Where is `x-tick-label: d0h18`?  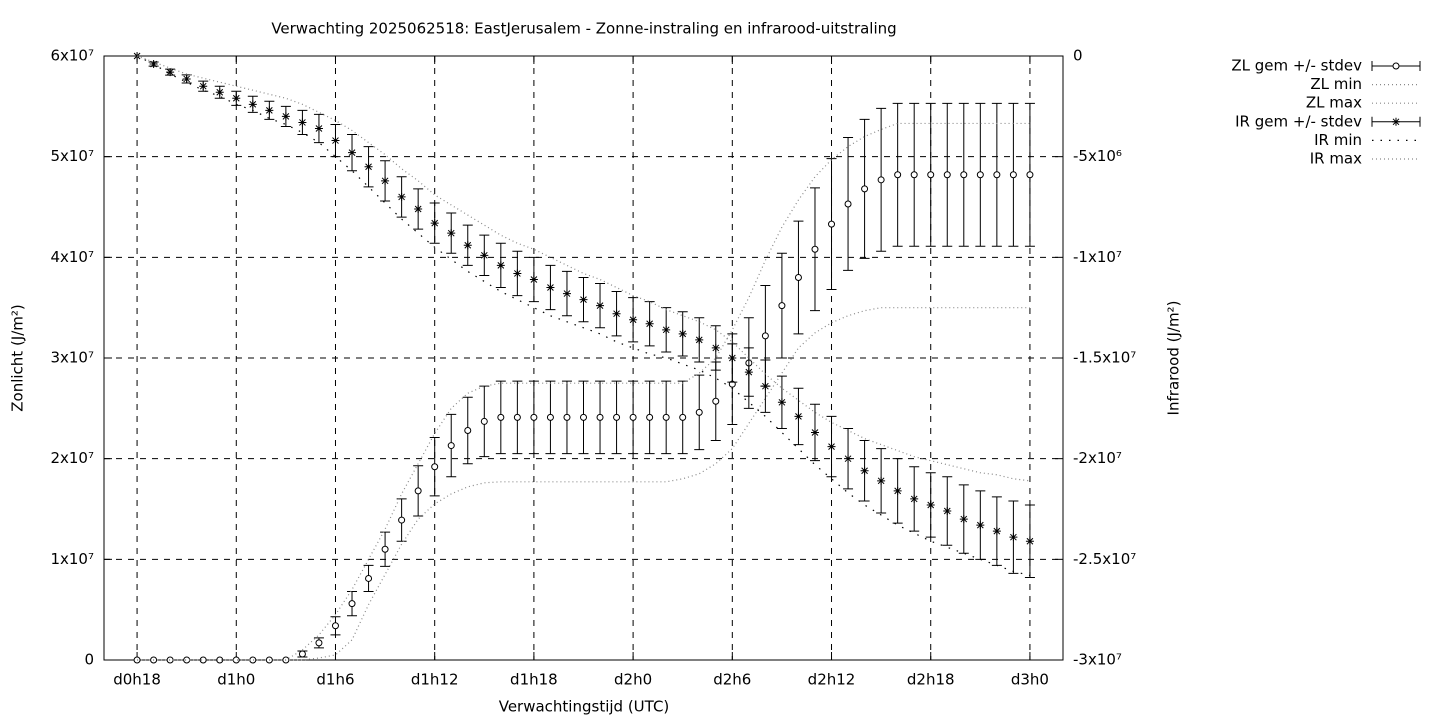
x-tick-label: d0h18 is located at coordinates (137, 680).